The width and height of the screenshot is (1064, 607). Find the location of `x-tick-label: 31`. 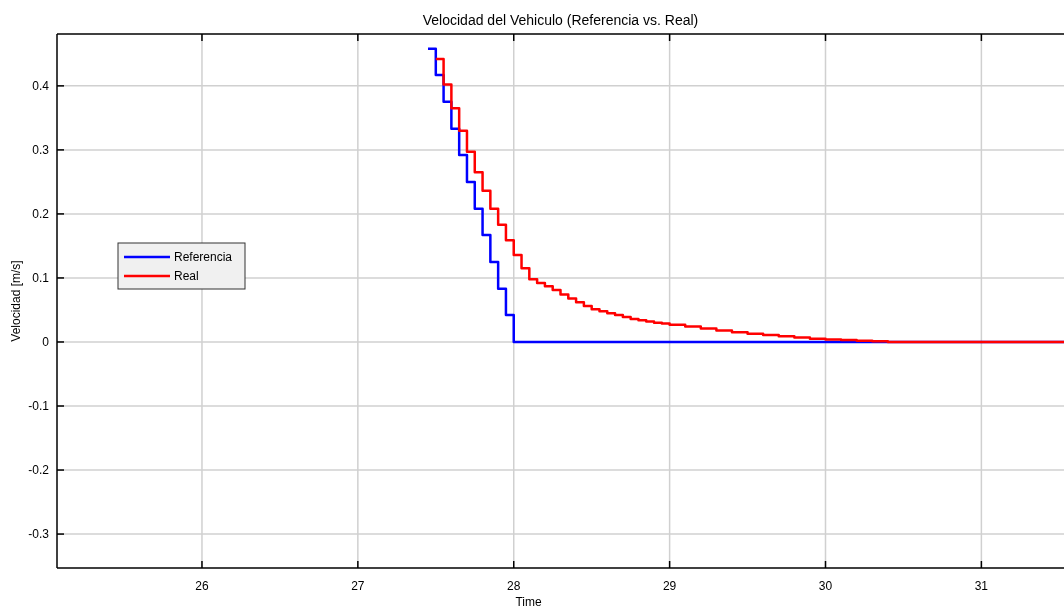

x-tick-label: 31 is located at coordinates (981, 586).